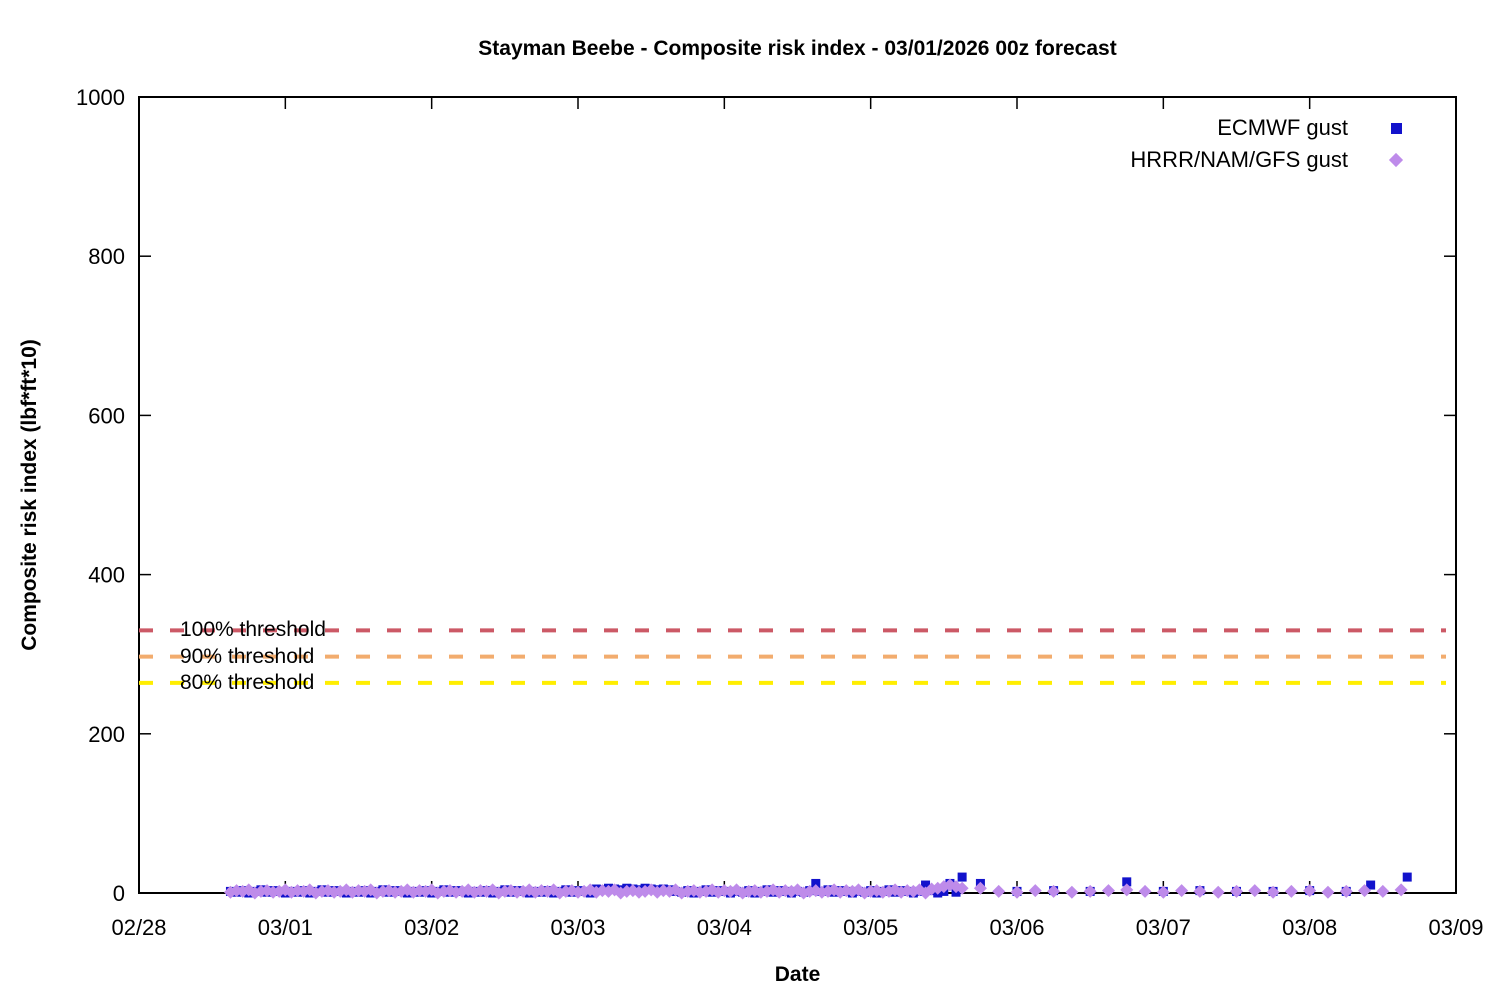  What do you see at coordinates (1016, 927) in the screenshot?
I see `x-tick-label: 03/06` at bounding box center [1016, 927].